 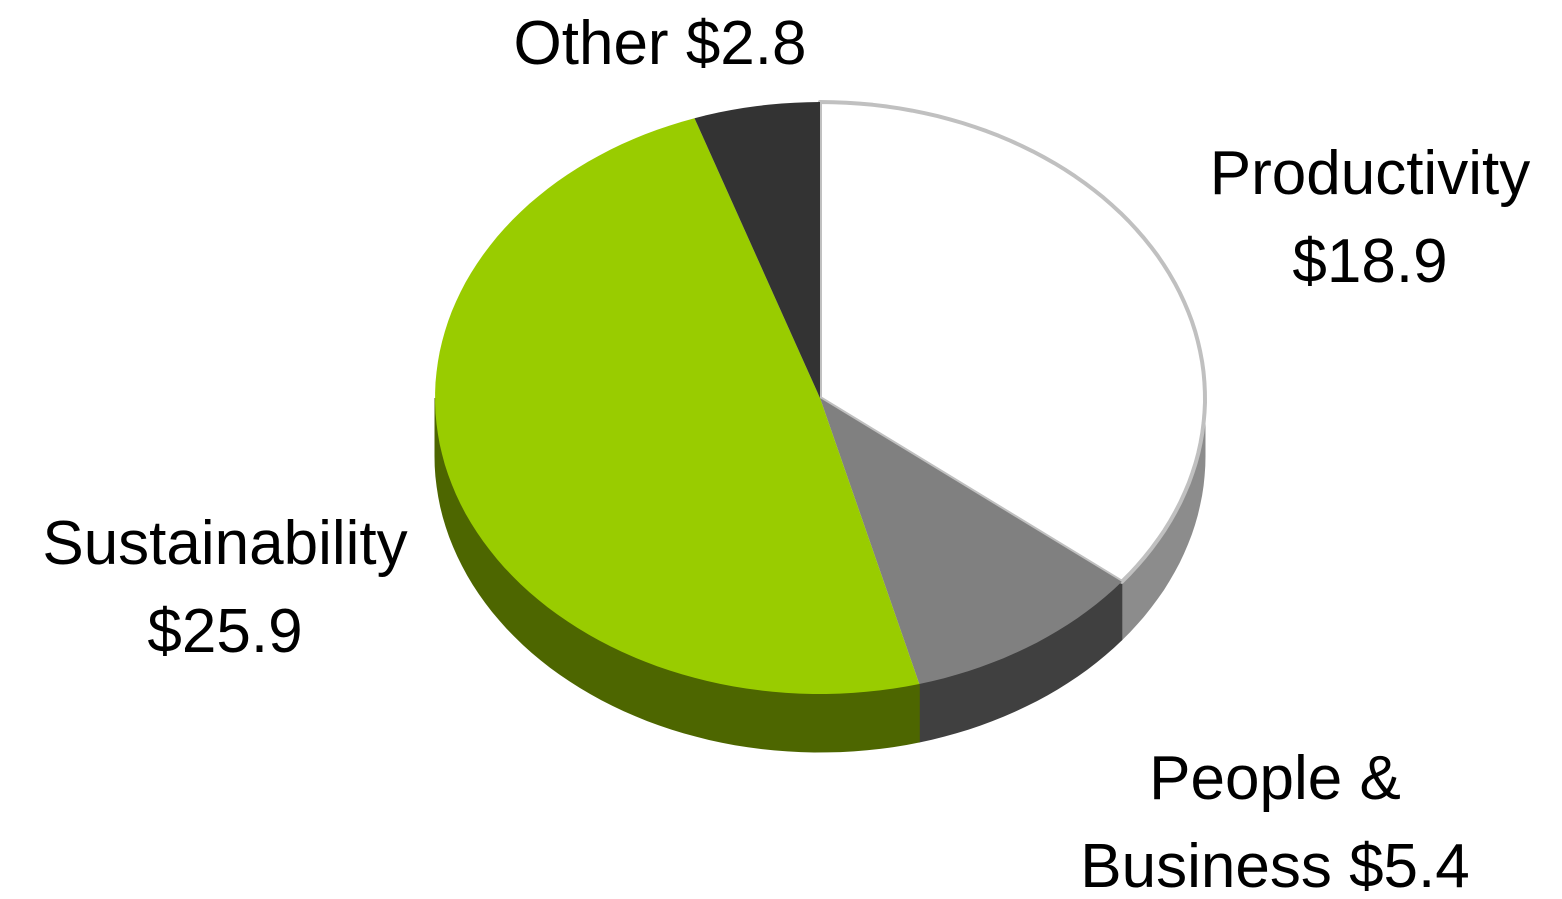 I want to click on slice-label: Productivity $18.9, so click(x=1366, y=218).